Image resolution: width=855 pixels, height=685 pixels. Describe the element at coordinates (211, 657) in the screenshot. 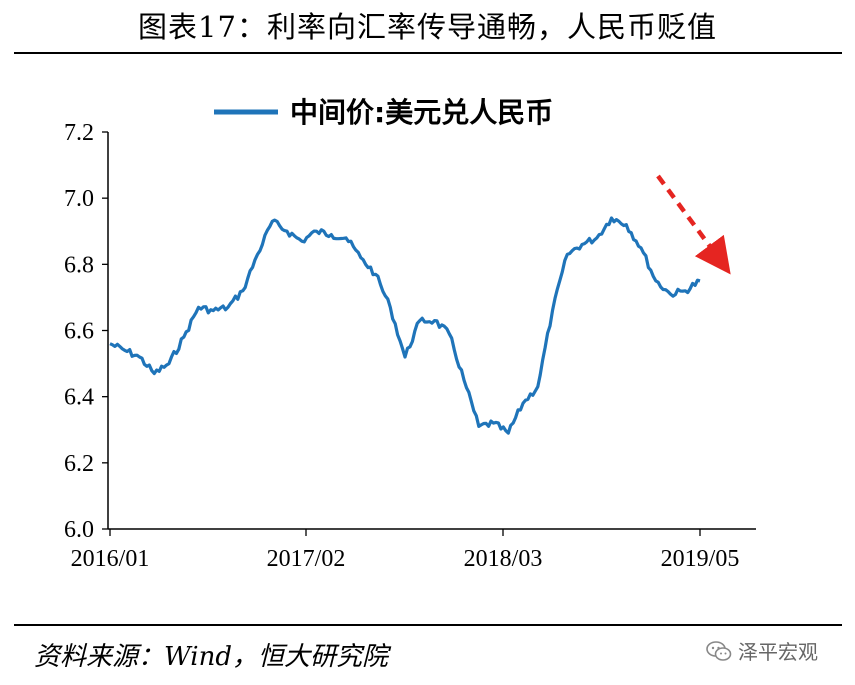

I see `source-note: 资料来源：Wind，恒大研究院` at that location.